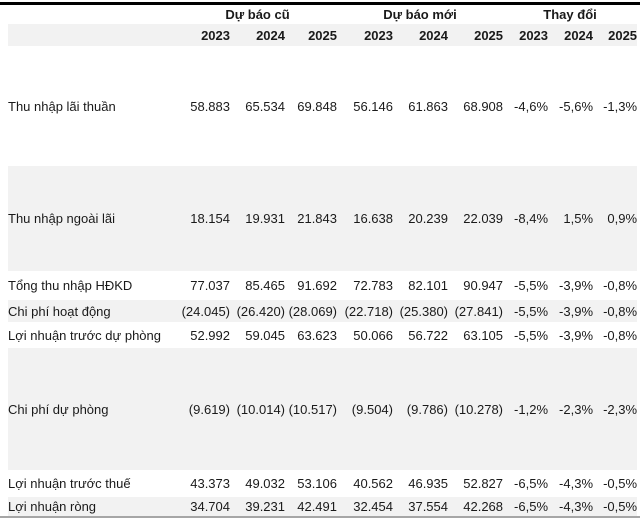 The image size is (640, 530). Describe the element at coordinates (373, 218) in the screenshot. I see `cell-value: 16.638` at that location.